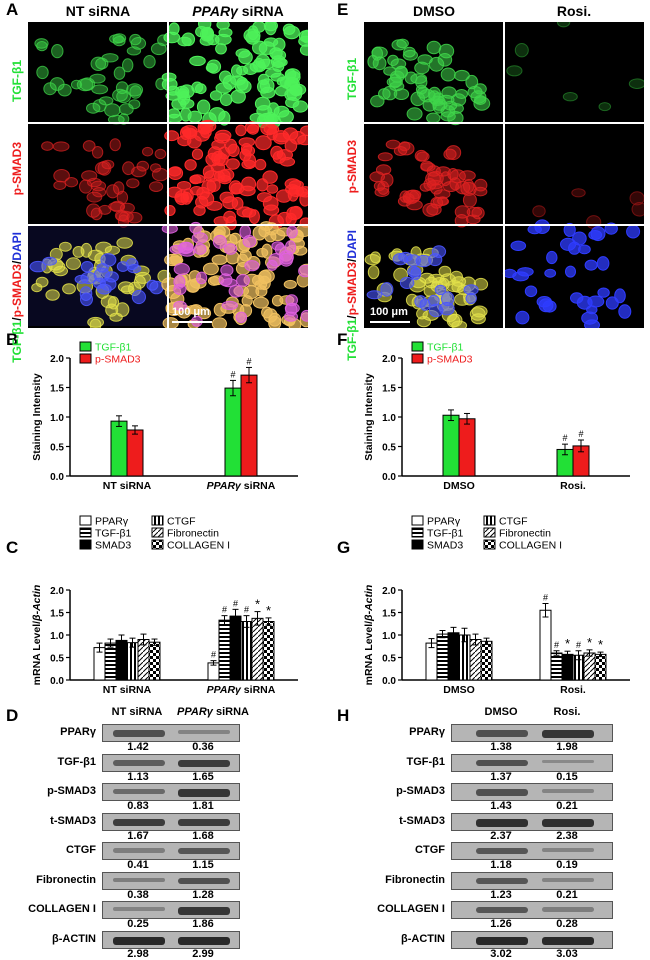 This screenshot has height=960, width=650. What do you see at coordinates (422, 820) in the screenshot?
I see `western-row-label: t-SMAD3` at bounding box center [422, 820].